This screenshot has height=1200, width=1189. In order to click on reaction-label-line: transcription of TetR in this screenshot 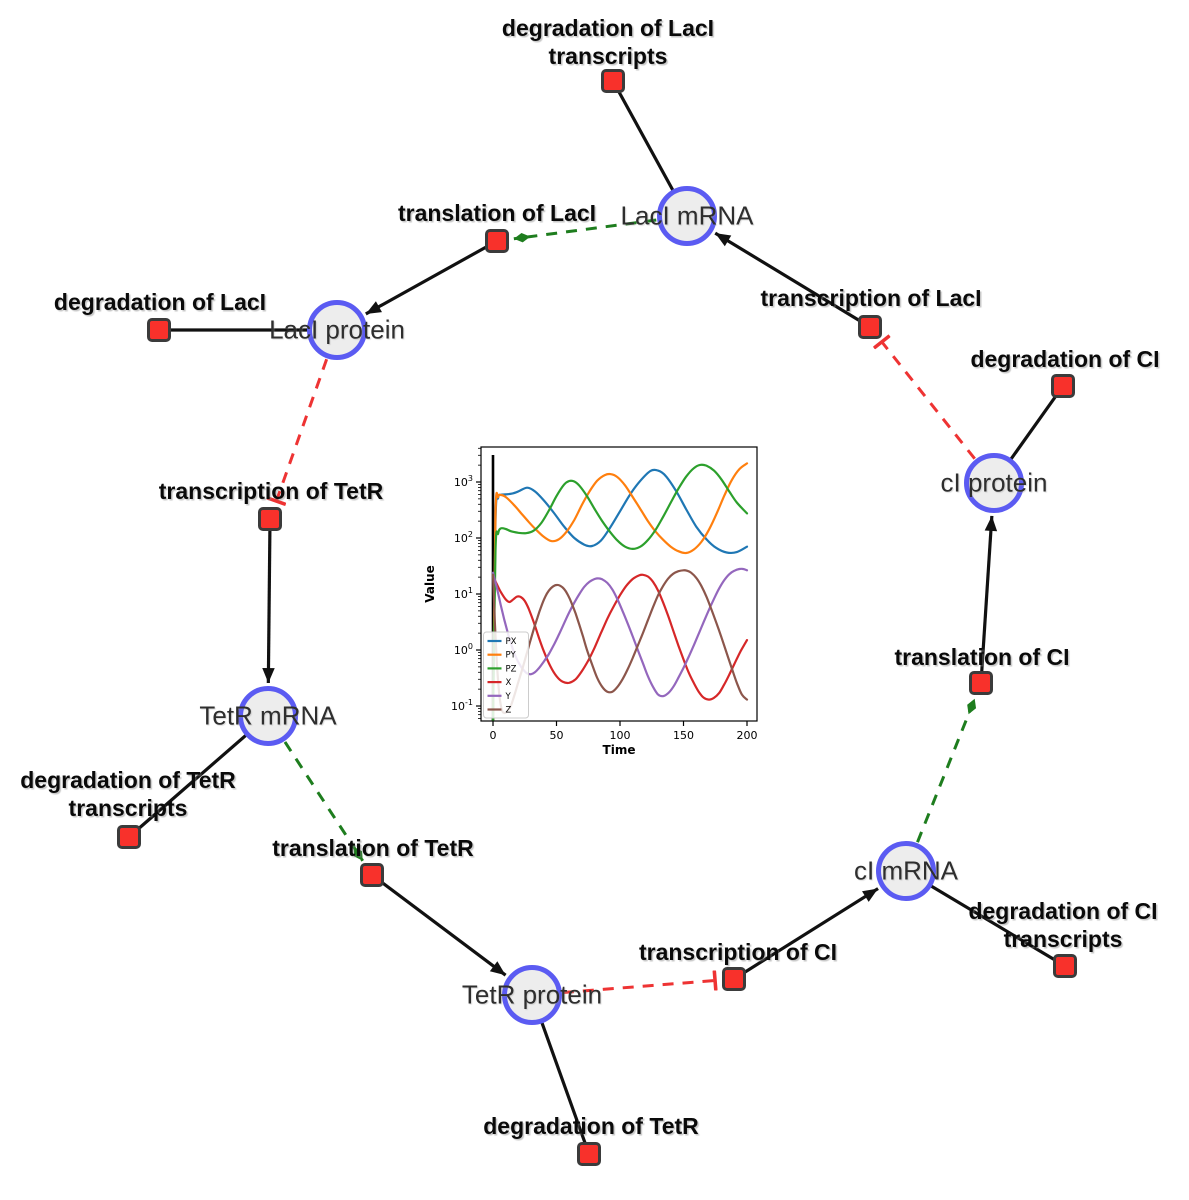, I will do `click(271, 491)`.